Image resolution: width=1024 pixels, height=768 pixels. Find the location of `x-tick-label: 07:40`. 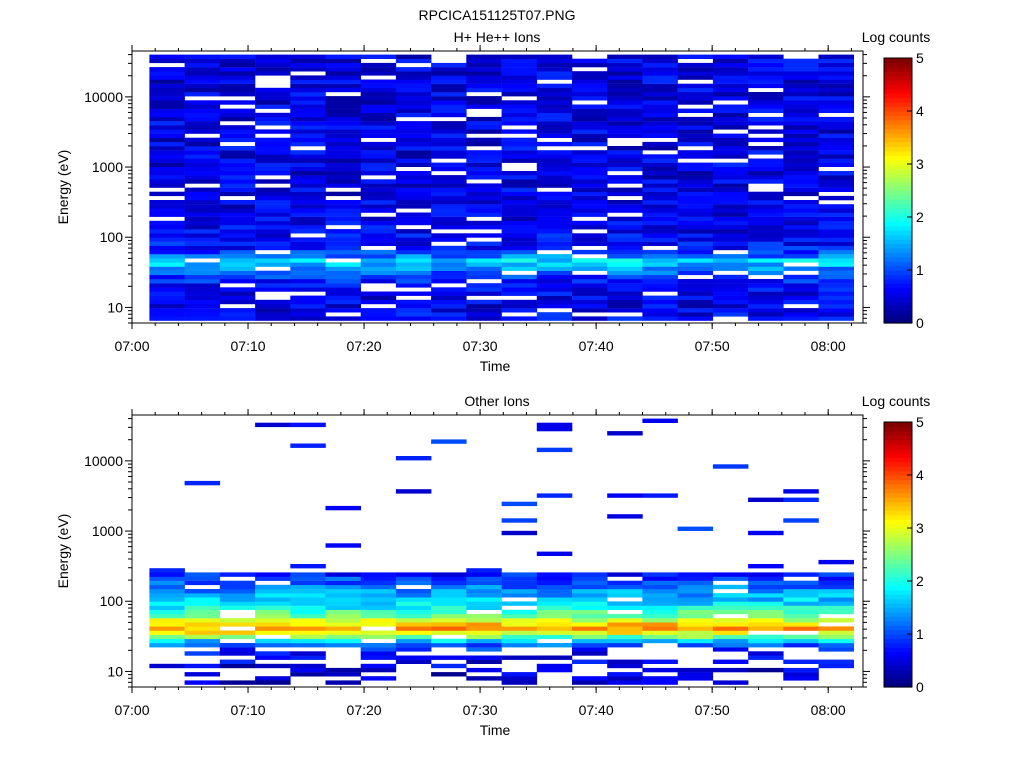

x-tick-label: 07:40 is located at coordinates (596, 346).